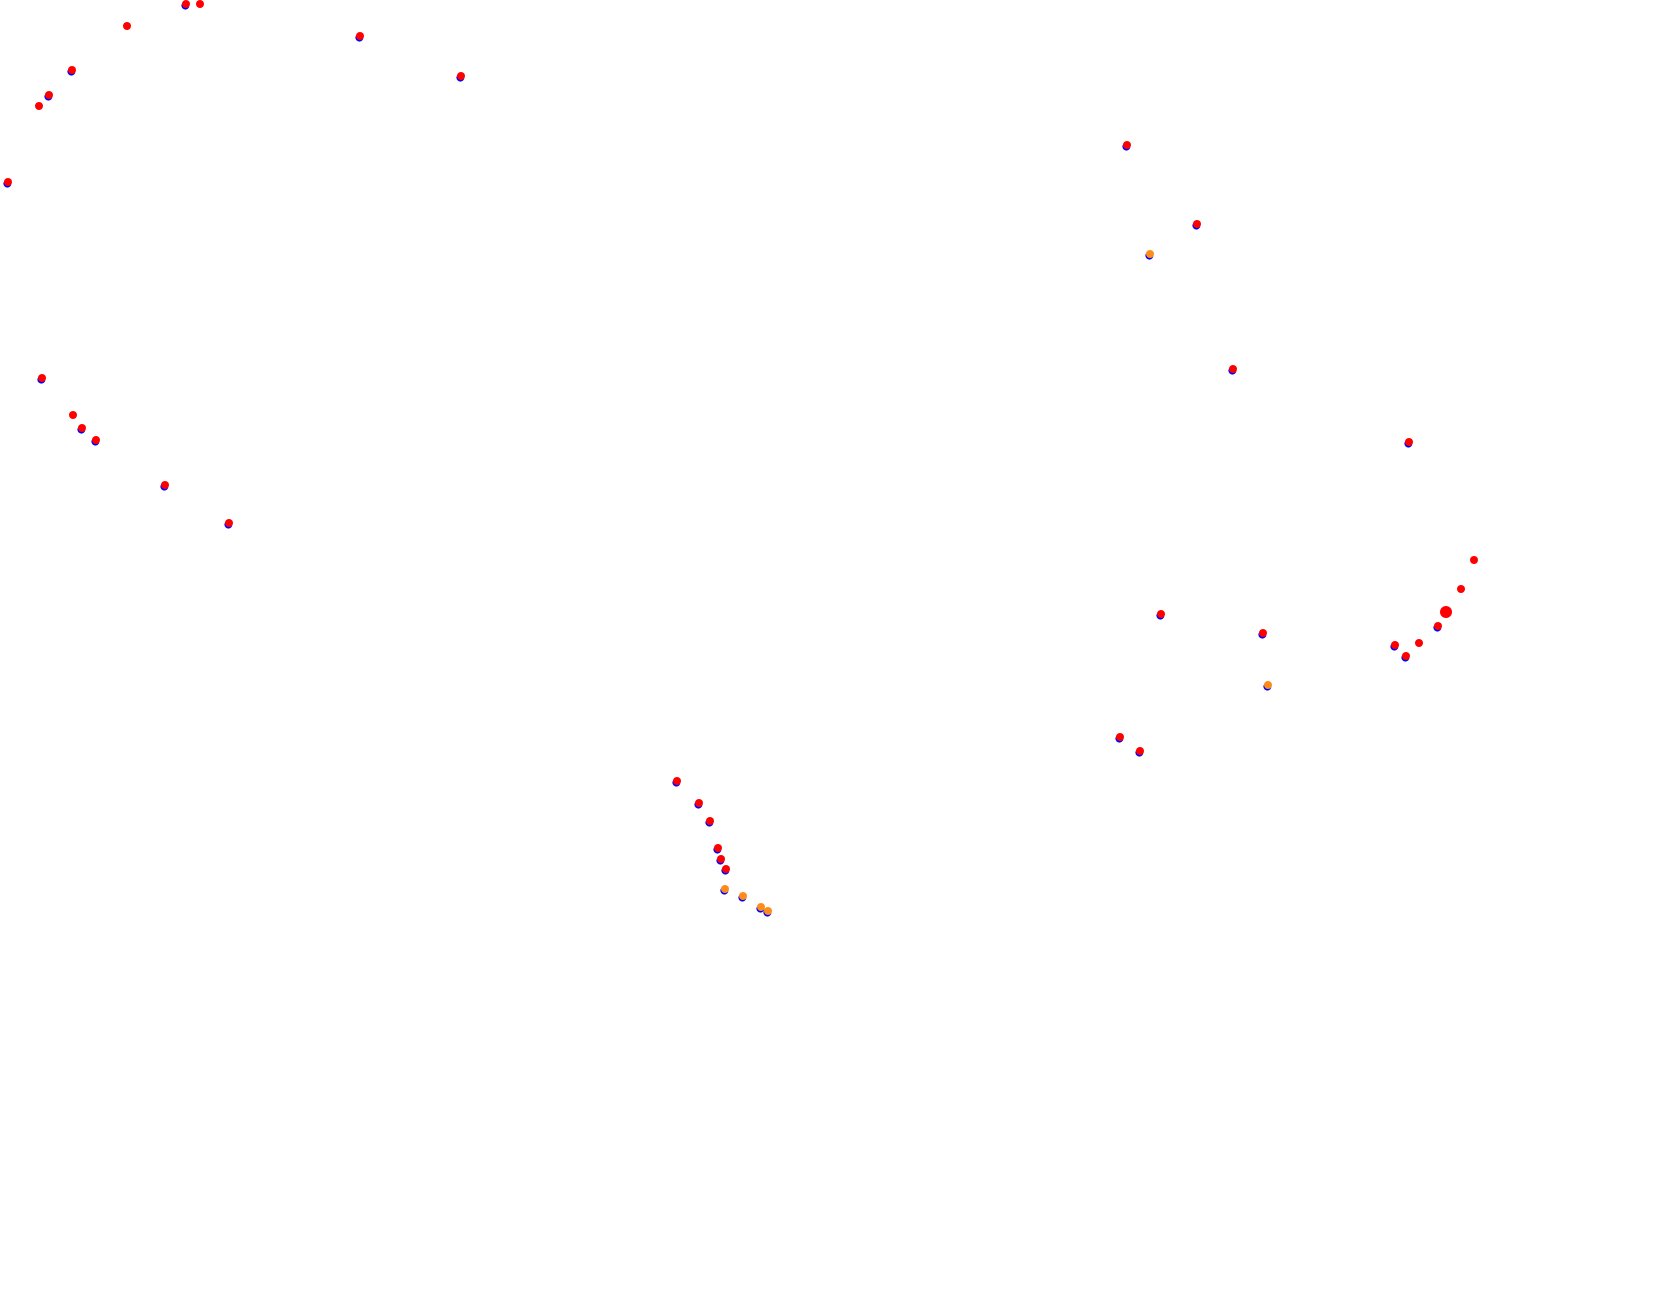 This screenshot has width=1680, height=1296. What do you see at coordinates (1296, 656) in the screenshot?
I see `right-lower-cluster` at bounding box center [1296, 656].